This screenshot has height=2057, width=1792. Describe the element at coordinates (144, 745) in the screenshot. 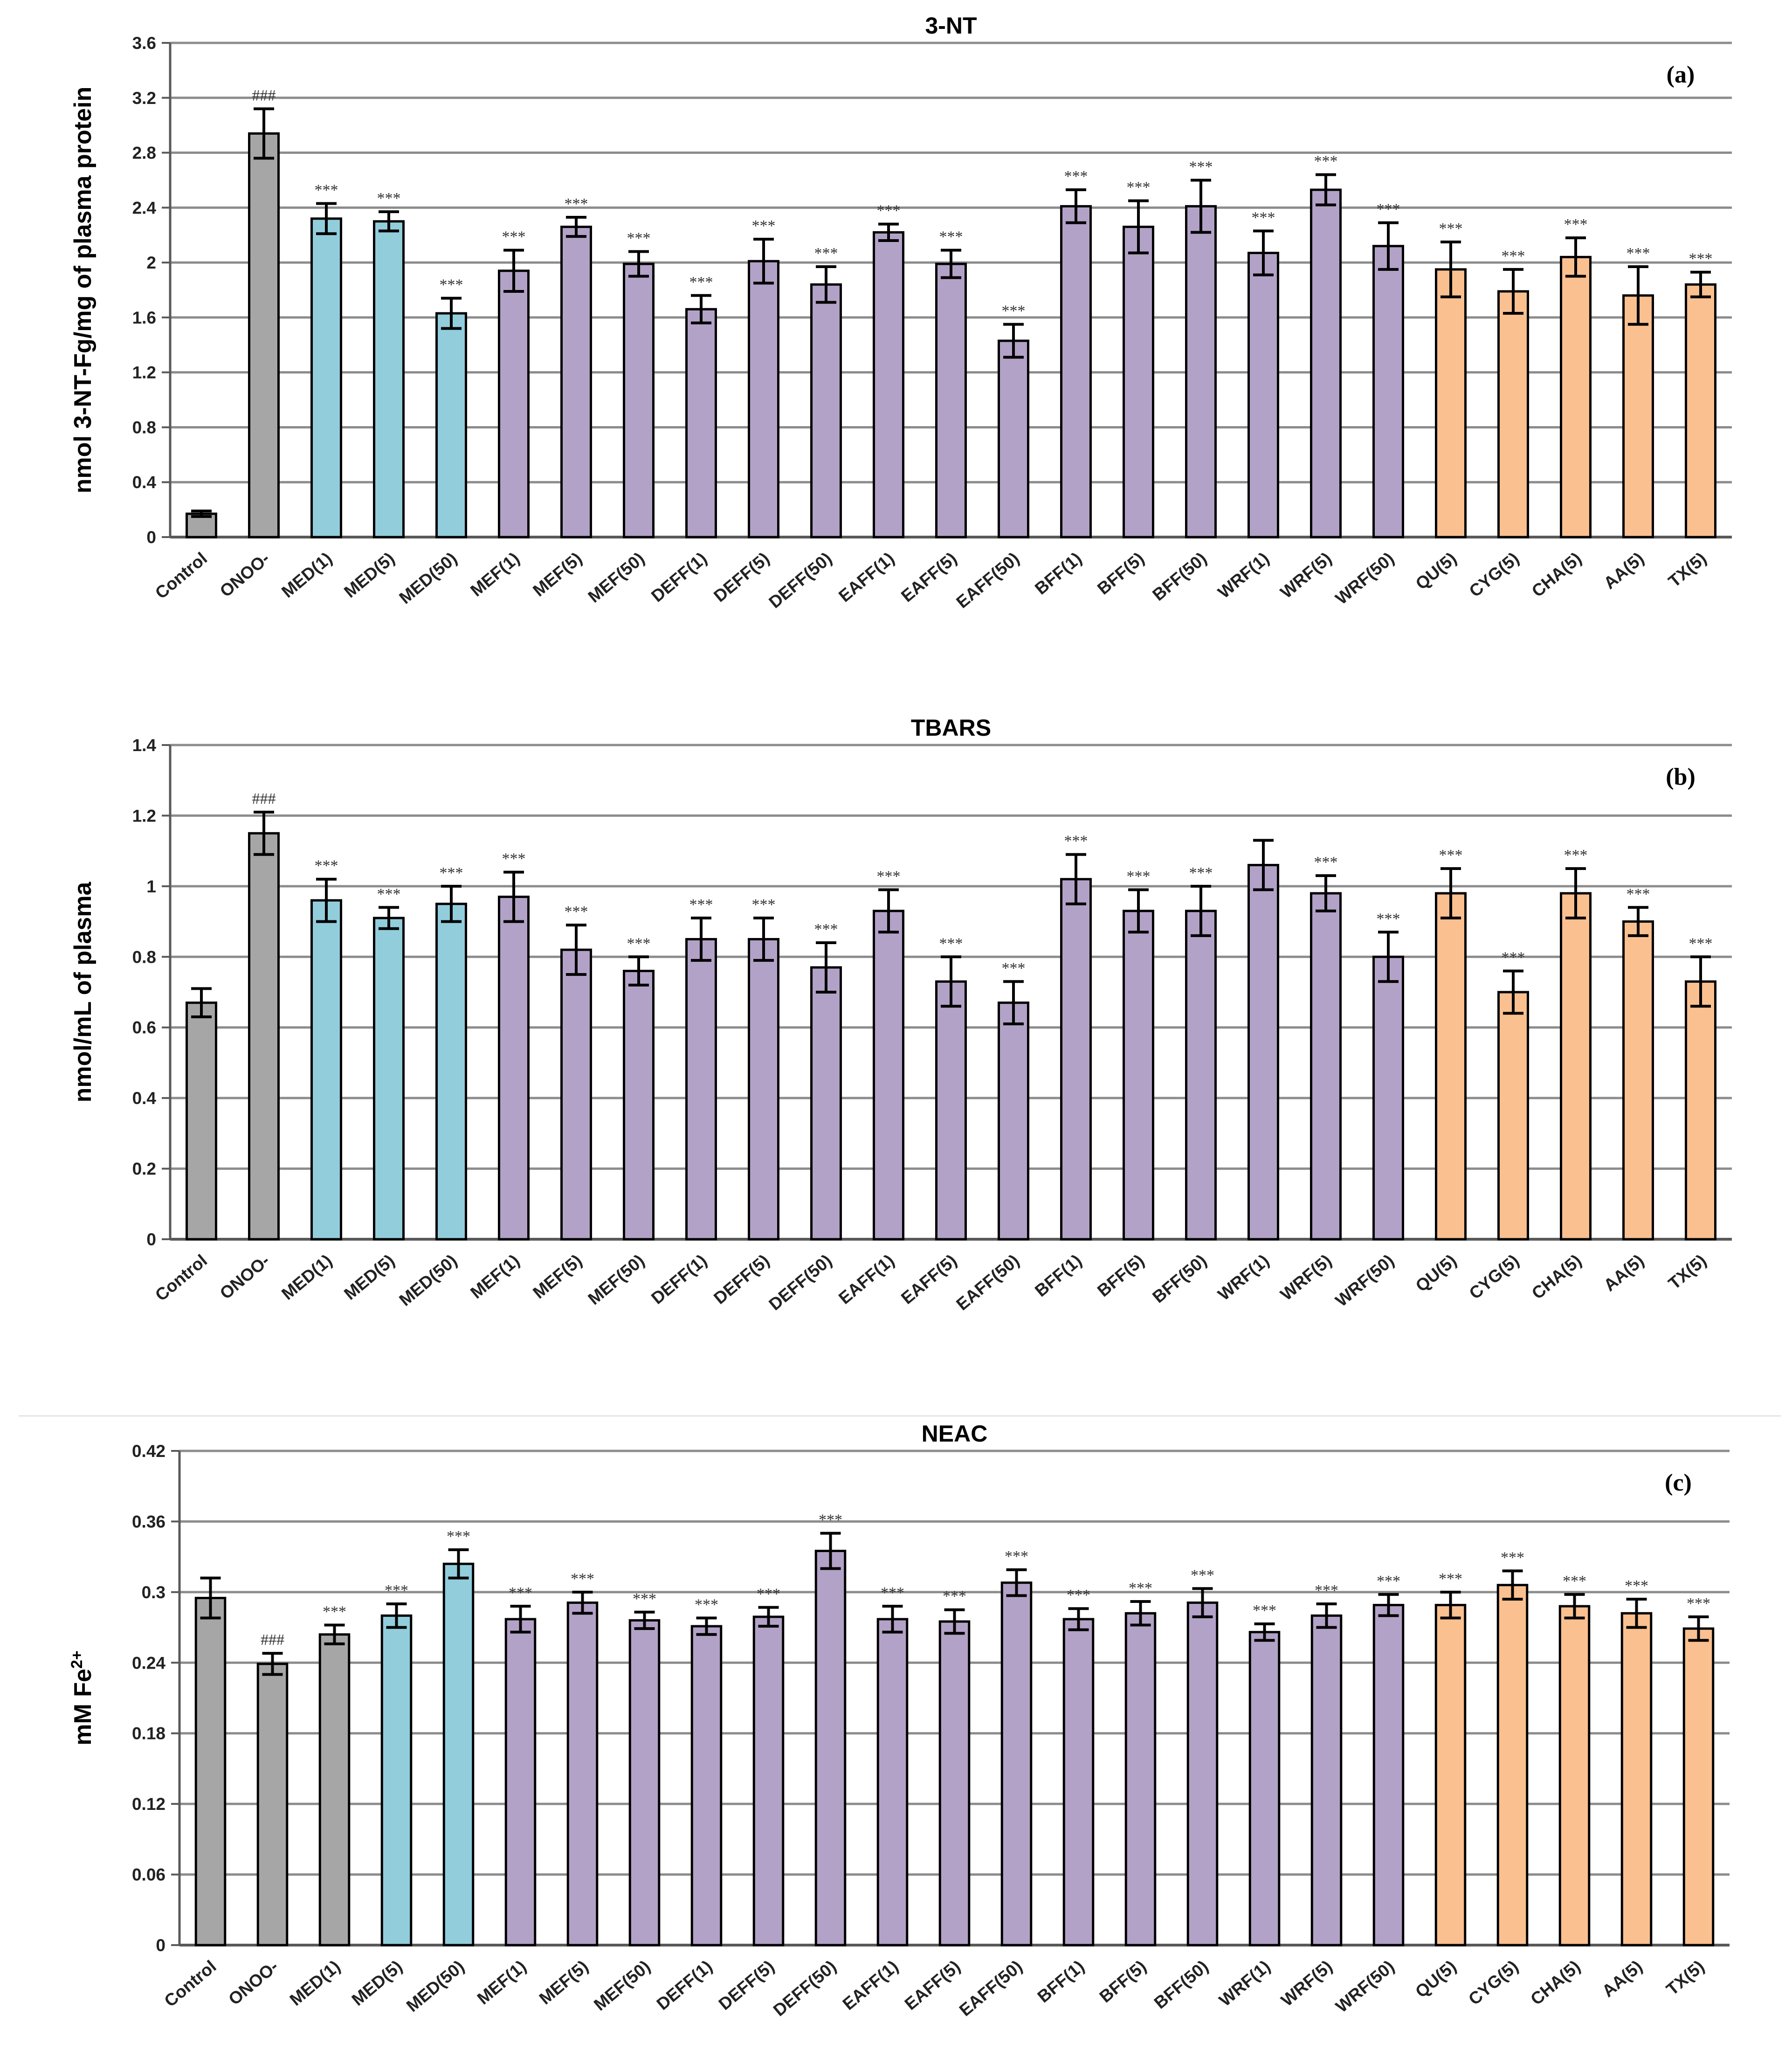

I see `y-tick-label: 1.4` at that location.